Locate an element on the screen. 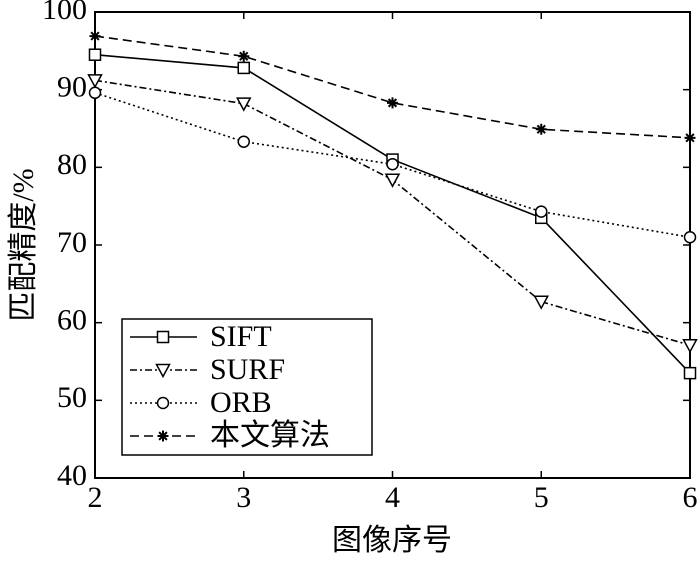 This screenshot has height=562, width=700. legend-label: SURF is located at coordinates (247, 369).